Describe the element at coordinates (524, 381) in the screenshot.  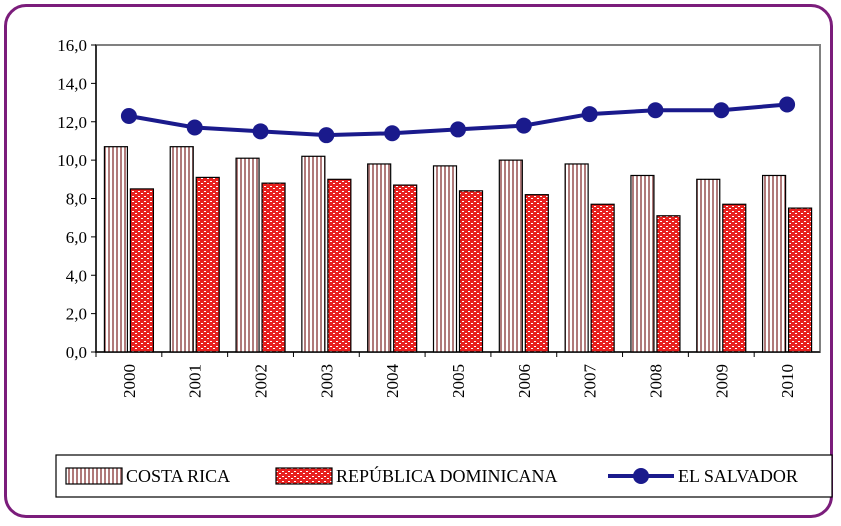
I see `x-tick-label: 2006` at that location.